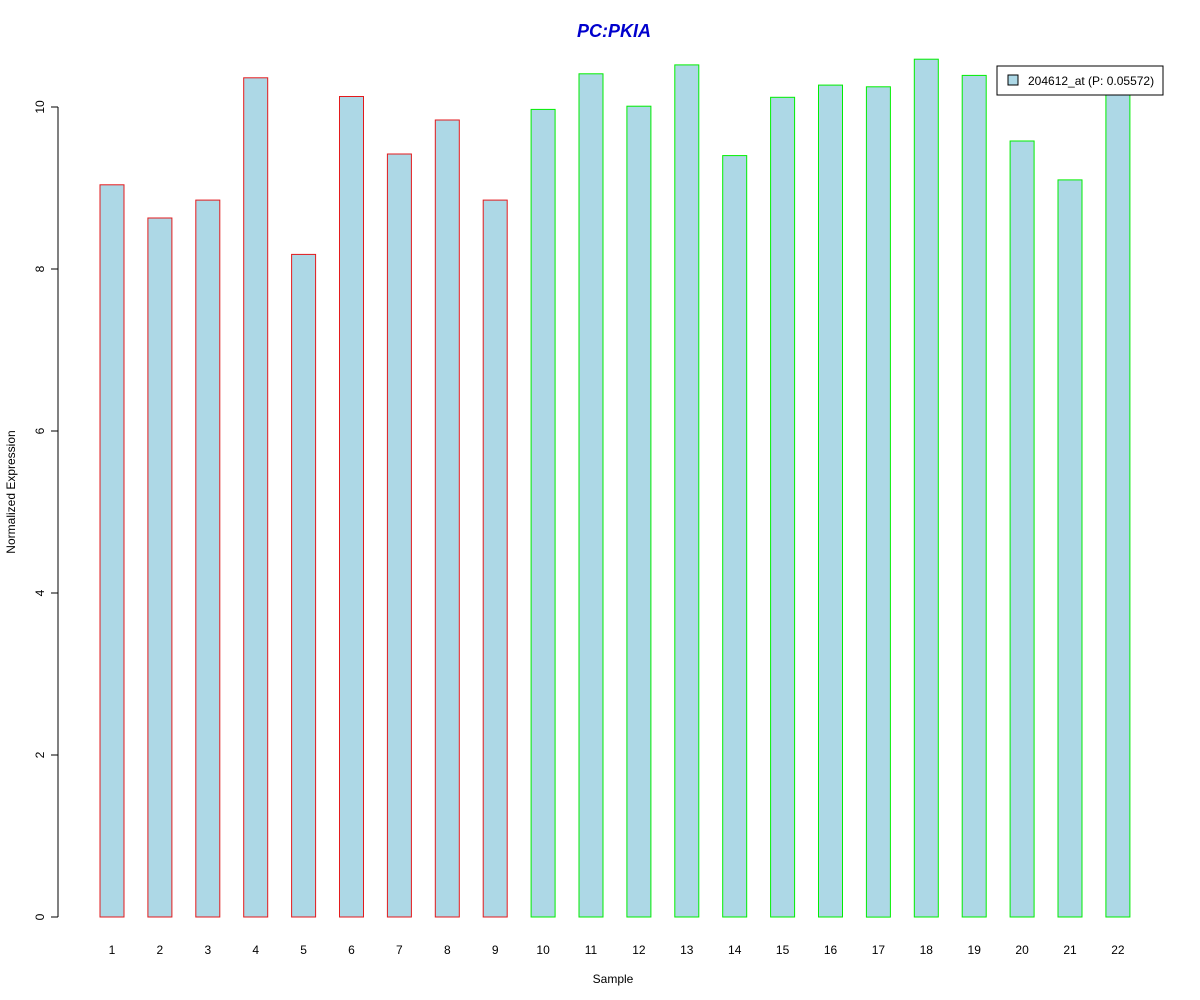  What do you see at coordinates (303, 950) in the screenshot?
I see `x-axis-tick-label: 5` at bounding box center [303, 950].